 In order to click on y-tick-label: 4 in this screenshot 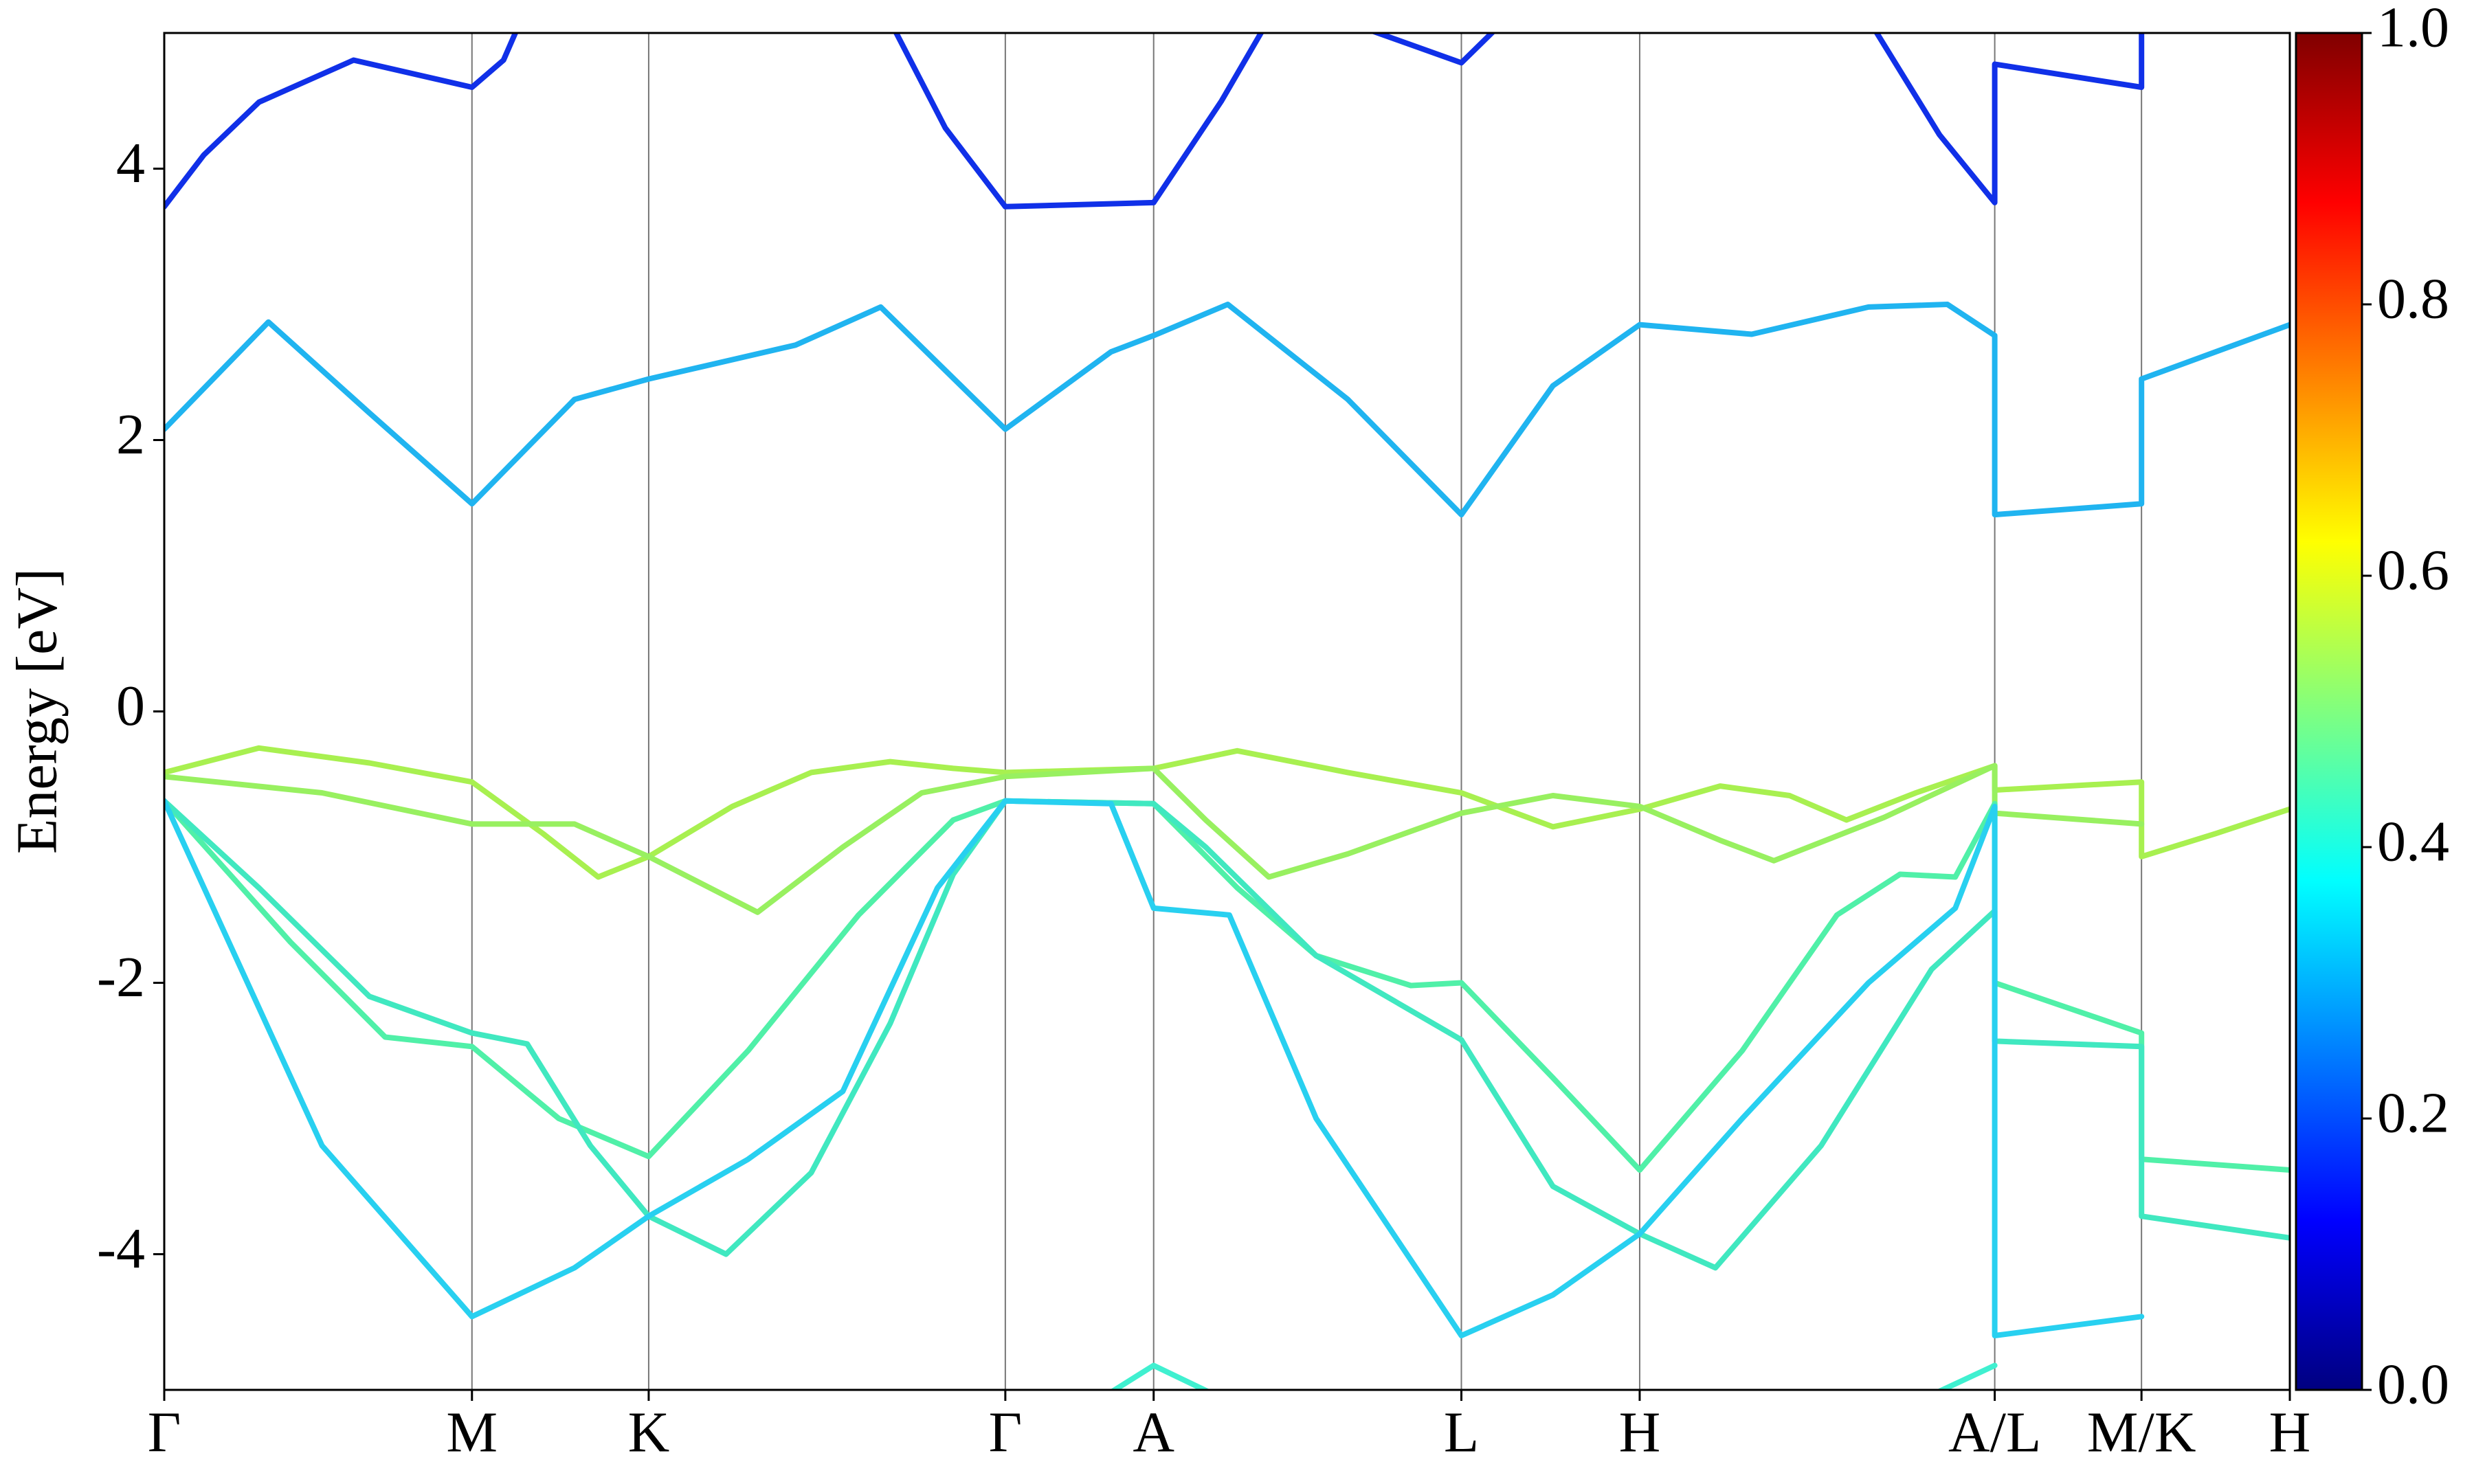, I will do `click(130, 163)`.